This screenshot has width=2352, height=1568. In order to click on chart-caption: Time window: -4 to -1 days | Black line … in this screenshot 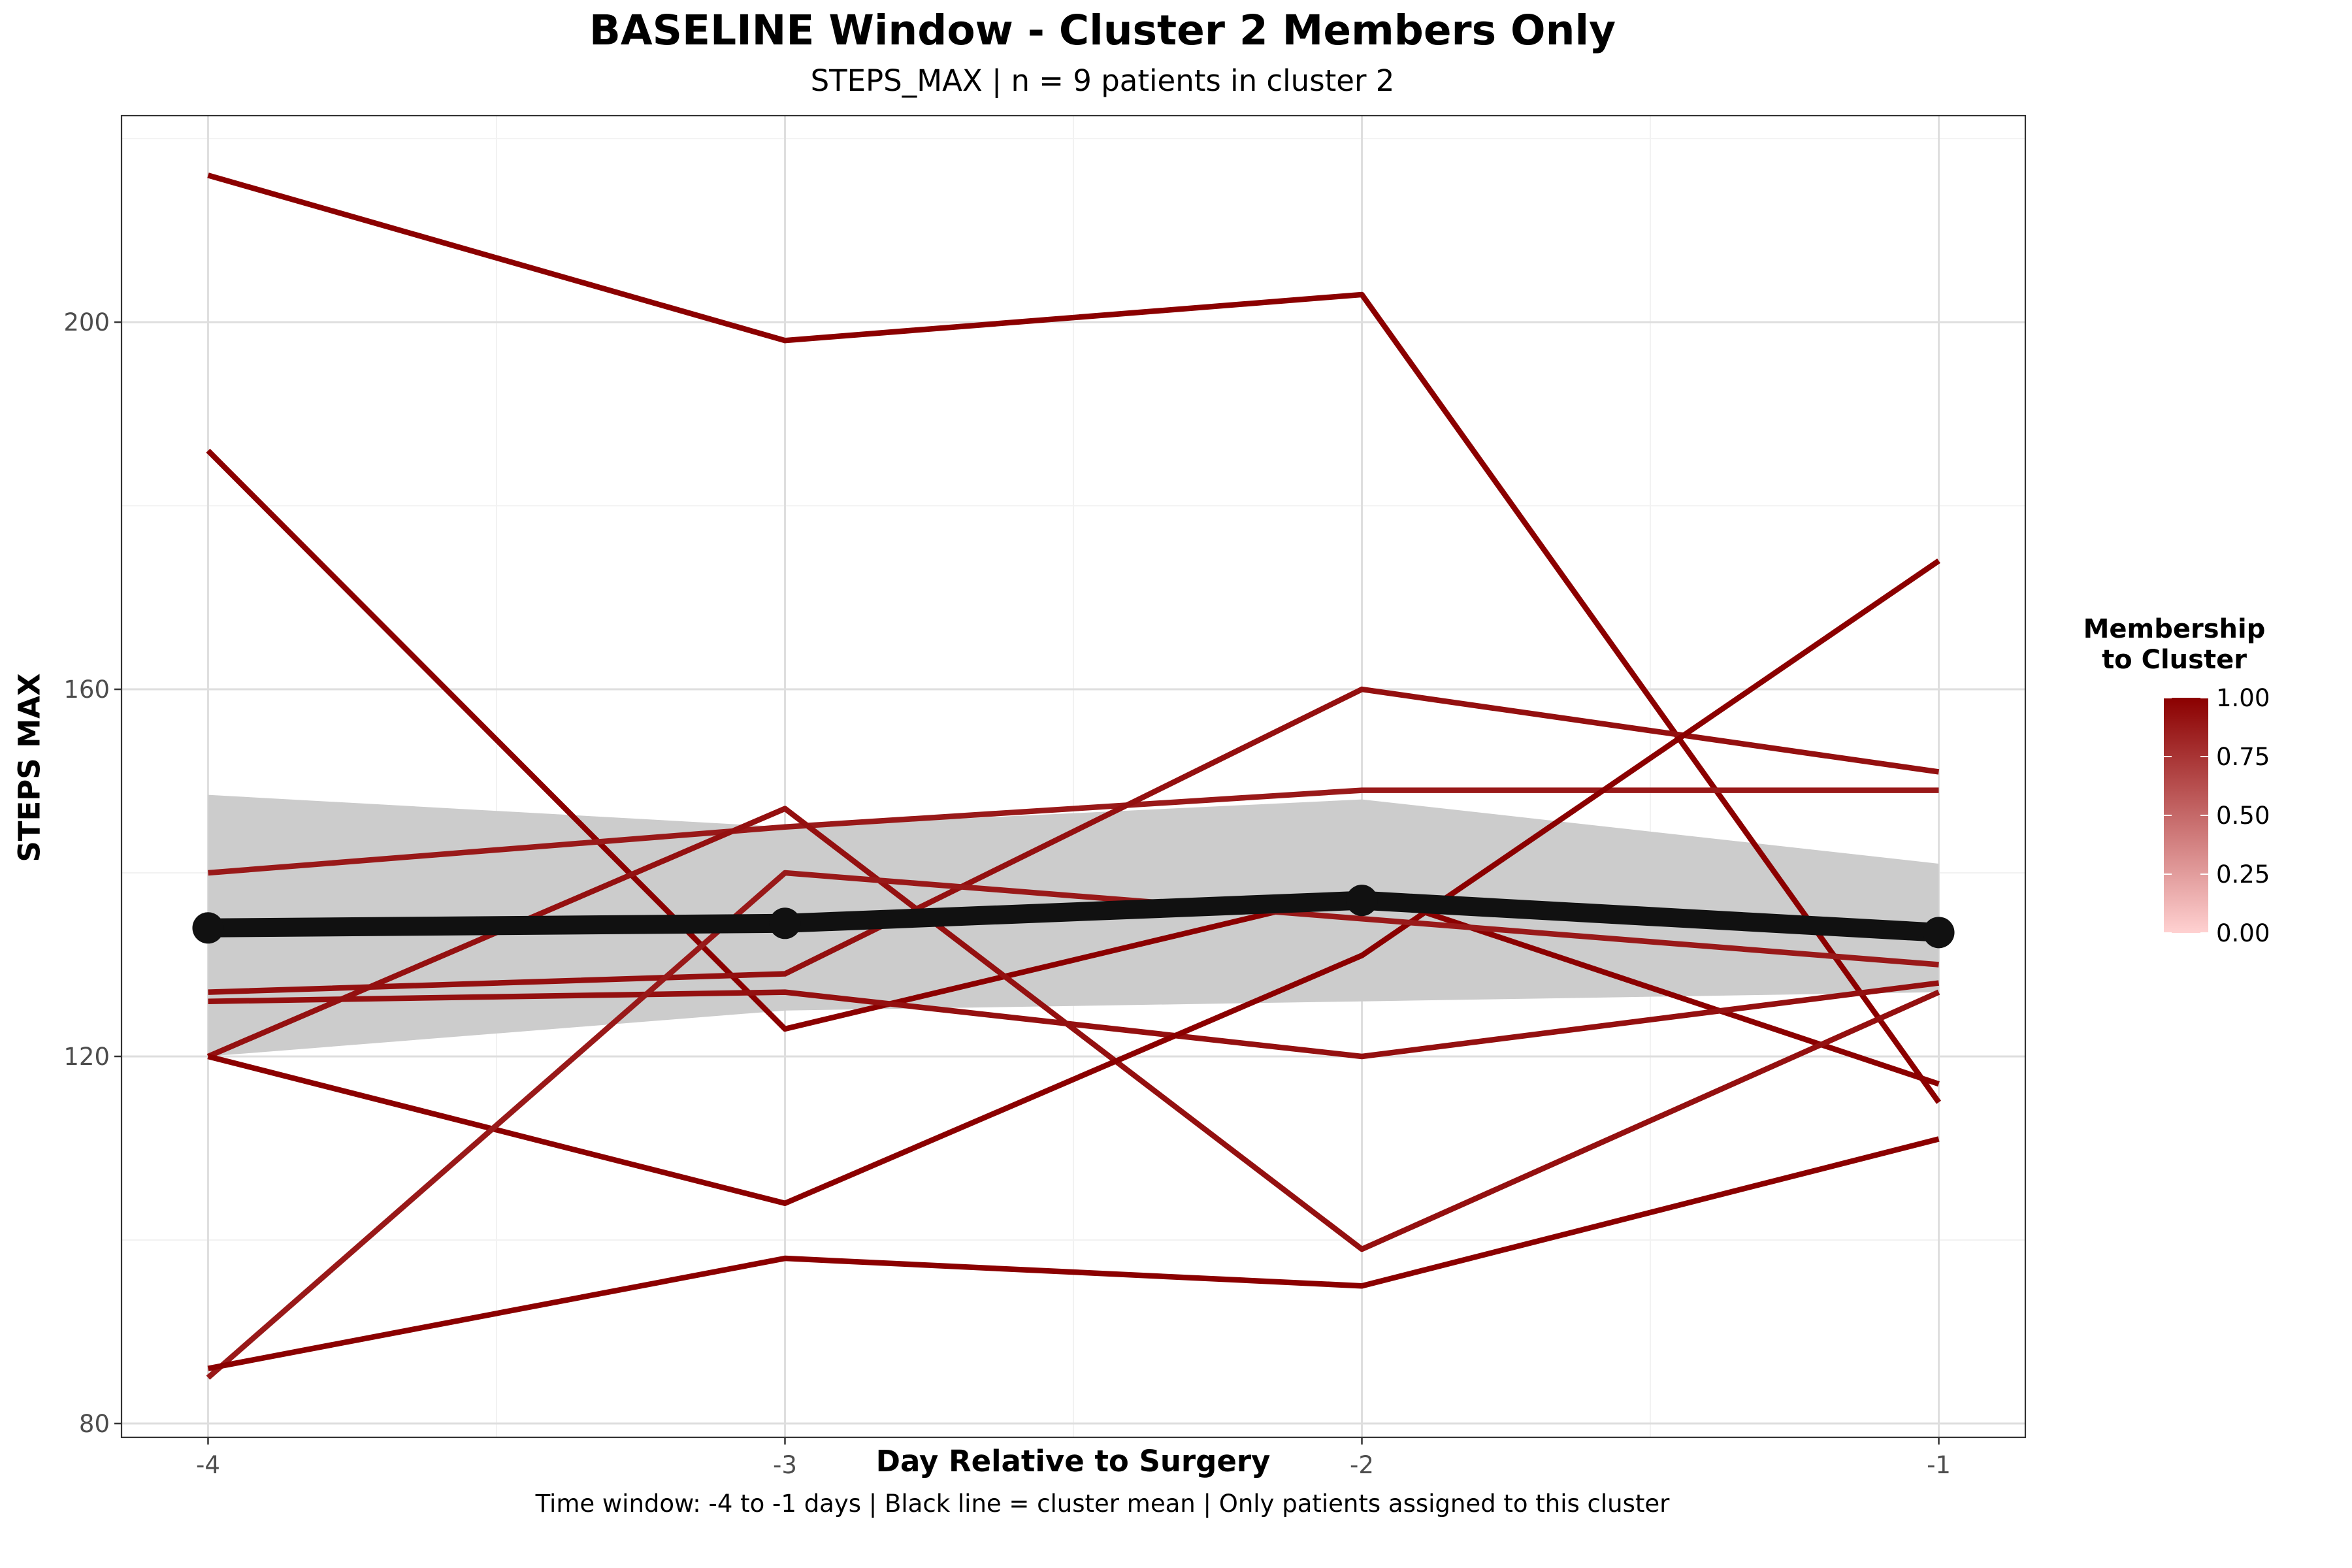, I will do `click(1102, 1504)`.